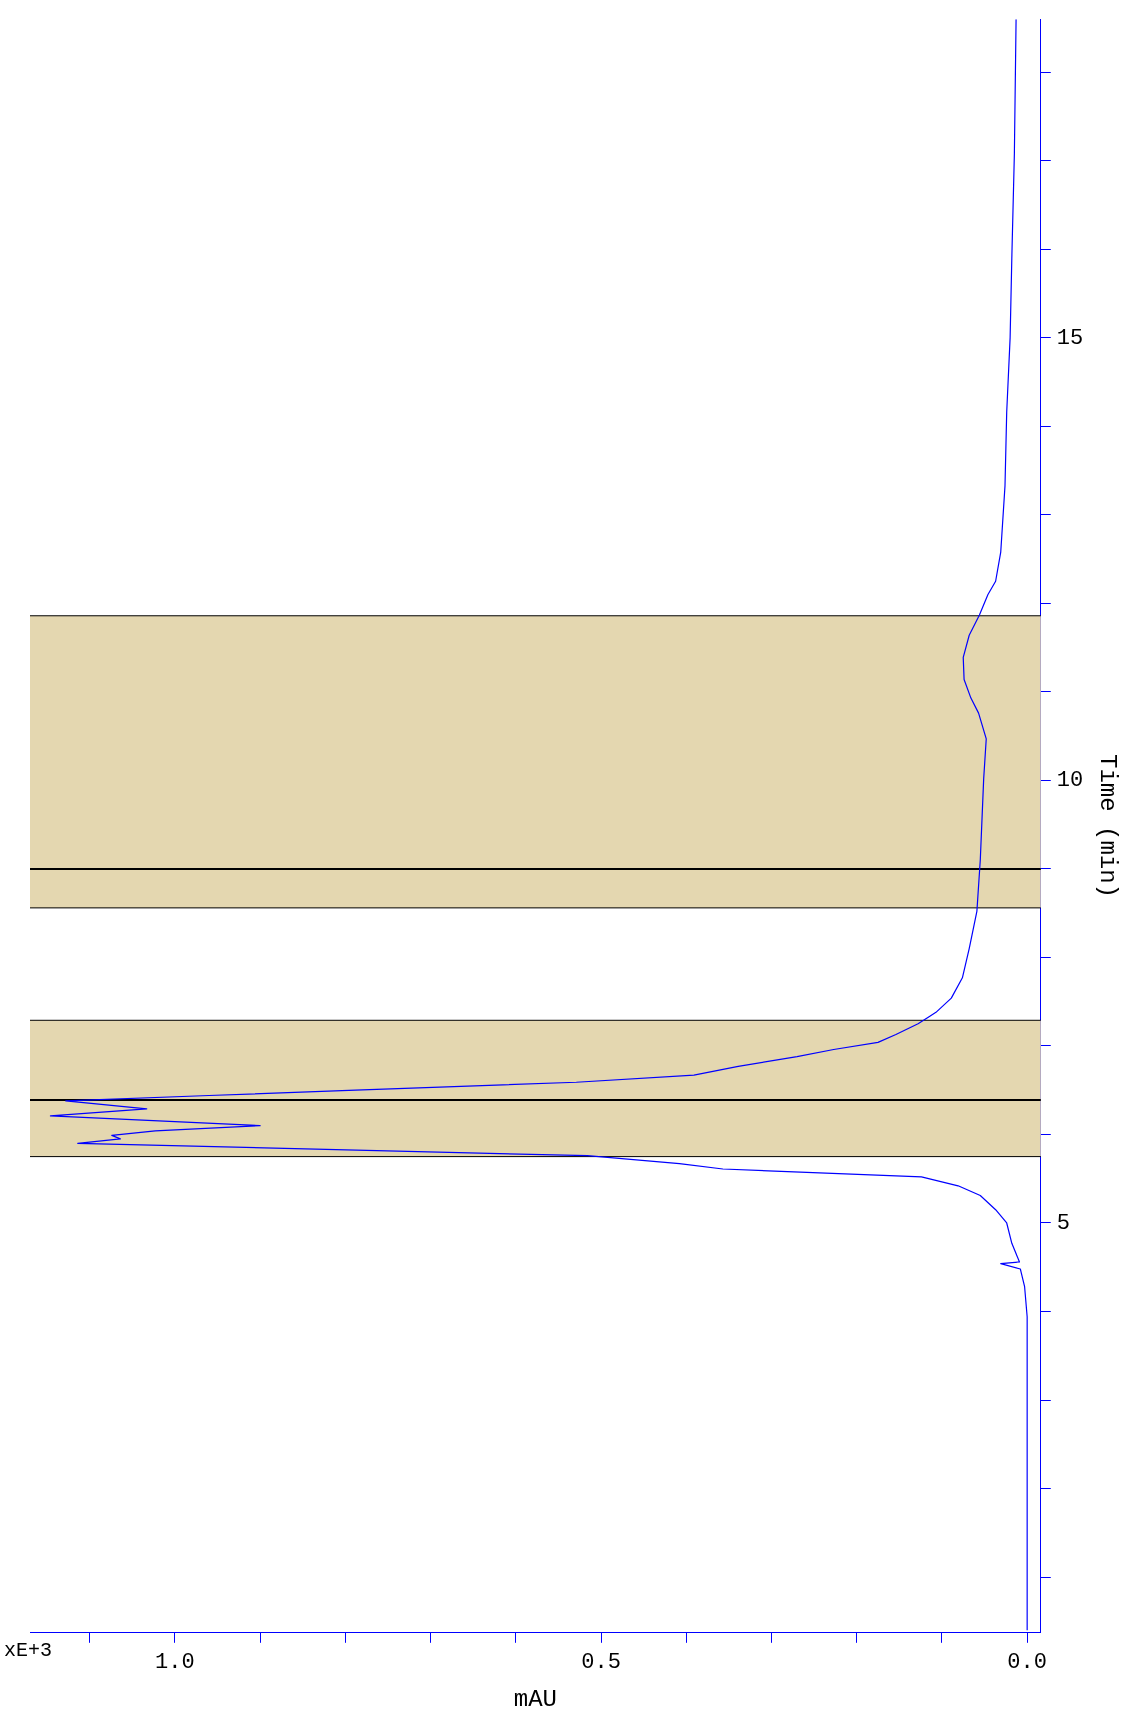 This screenshot has height=1724, width=1132. What do you see at coordinates (1063, 1223) in the screenshot?
I see `y-tick-label: 5` at bounding box center [1063, 1223].